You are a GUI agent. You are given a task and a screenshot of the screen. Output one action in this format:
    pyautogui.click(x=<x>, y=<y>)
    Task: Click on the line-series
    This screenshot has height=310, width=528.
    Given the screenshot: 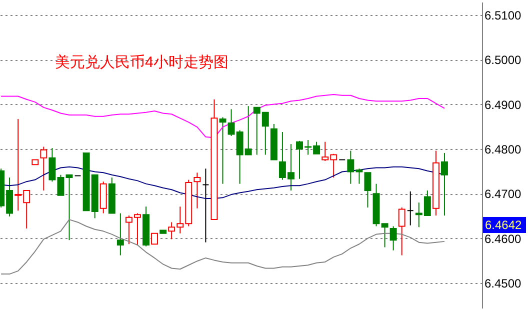 What is the action you would take?
    pyautogui.click(x=222, y=116)
    